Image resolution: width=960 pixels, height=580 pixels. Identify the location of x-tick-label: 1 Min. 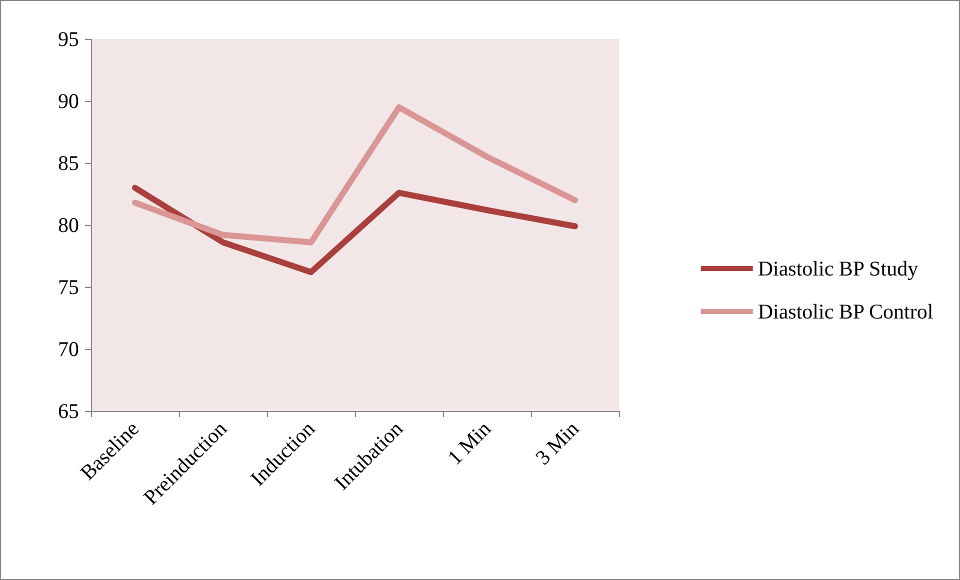
(469, 443).